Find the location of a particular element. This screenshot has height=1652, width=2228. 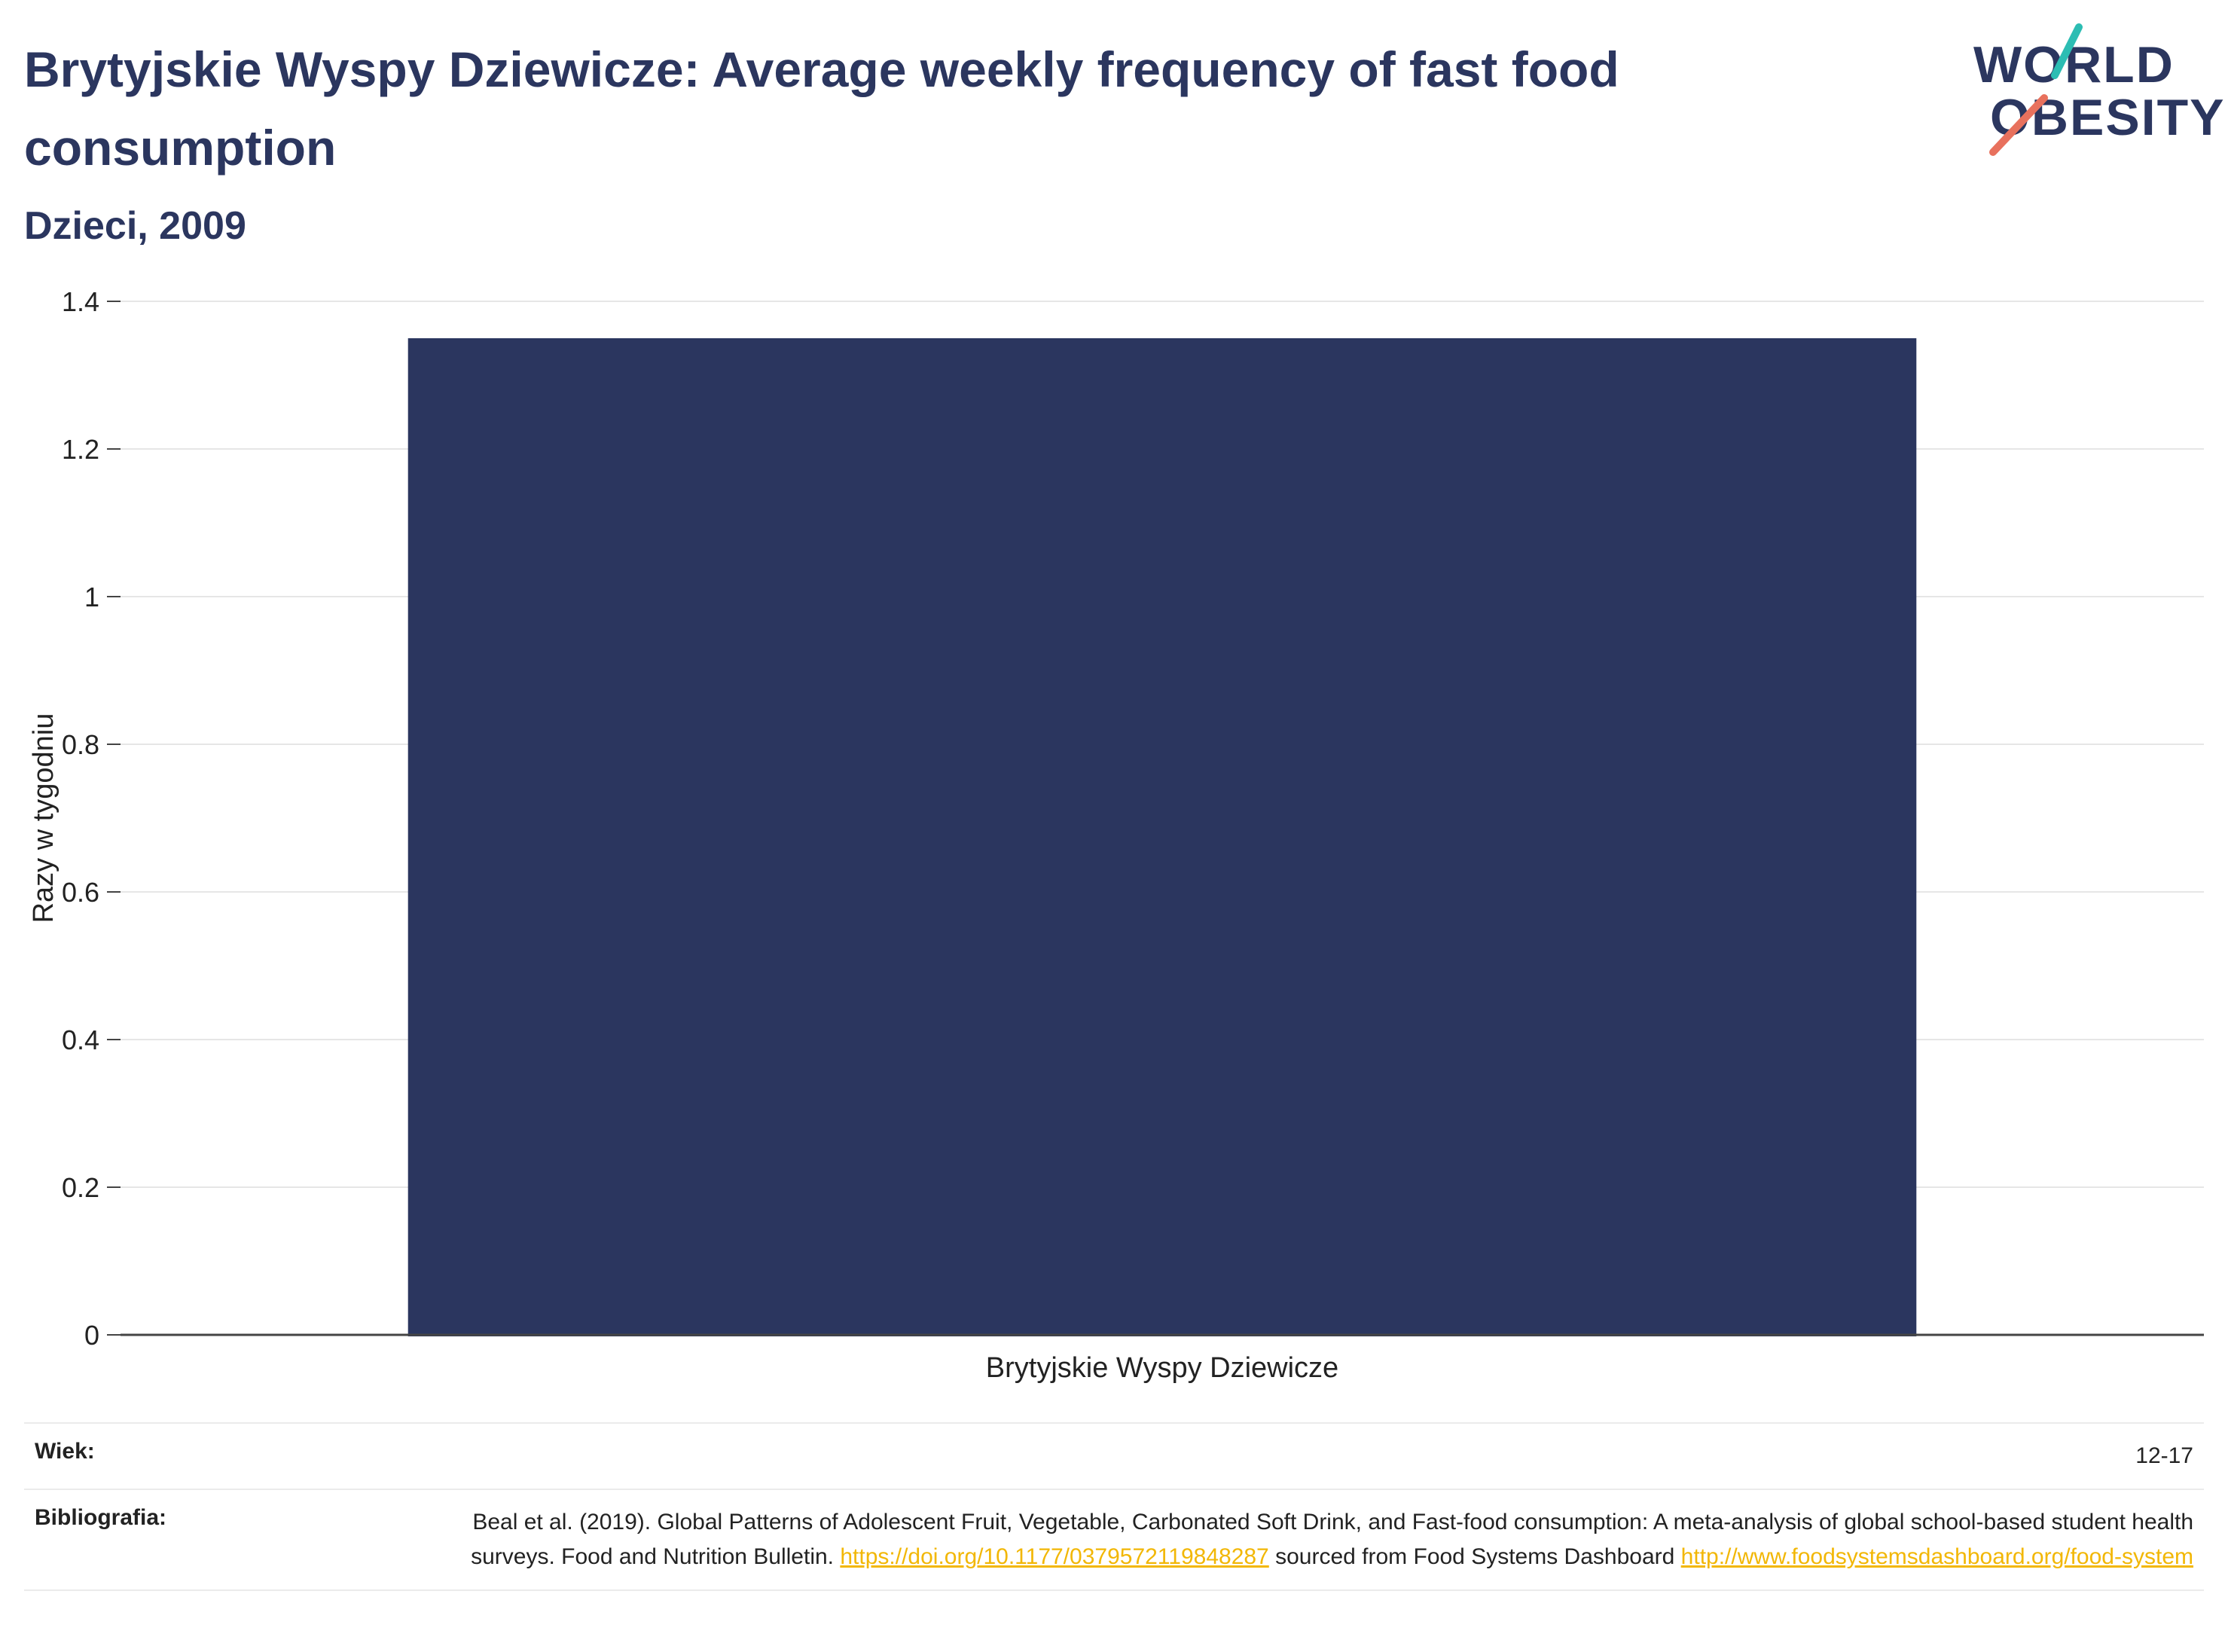

bibliography-source: sourced from Food Systems Dashboard is located at coordinates (1475, 1556).